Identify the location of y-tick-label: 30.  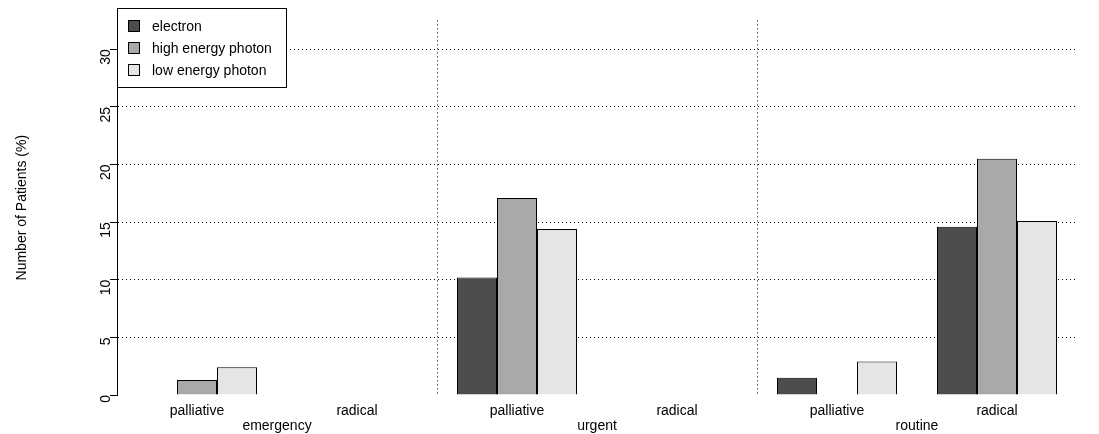
(104, 57).